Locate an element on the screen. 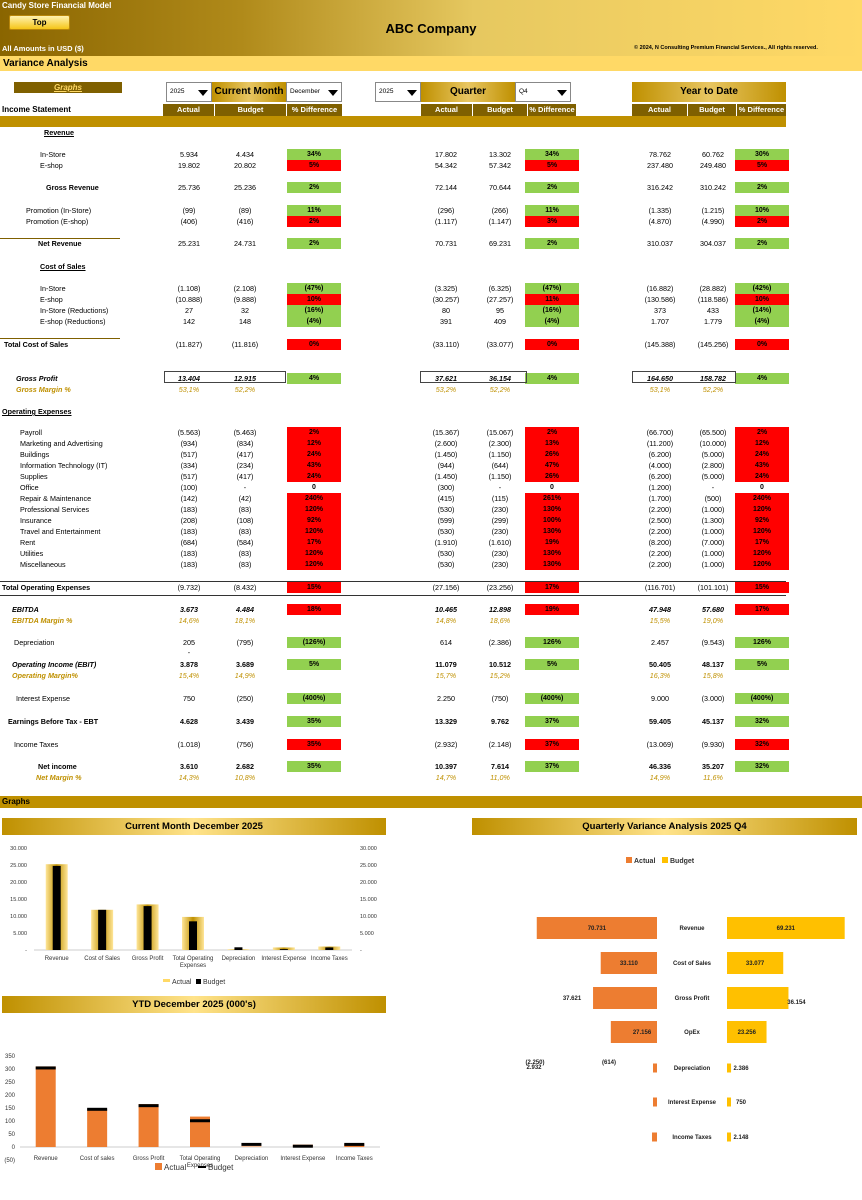 The image size is (862, 1200). cm-pct-diff: 24% is located at coordinates (314, 454).